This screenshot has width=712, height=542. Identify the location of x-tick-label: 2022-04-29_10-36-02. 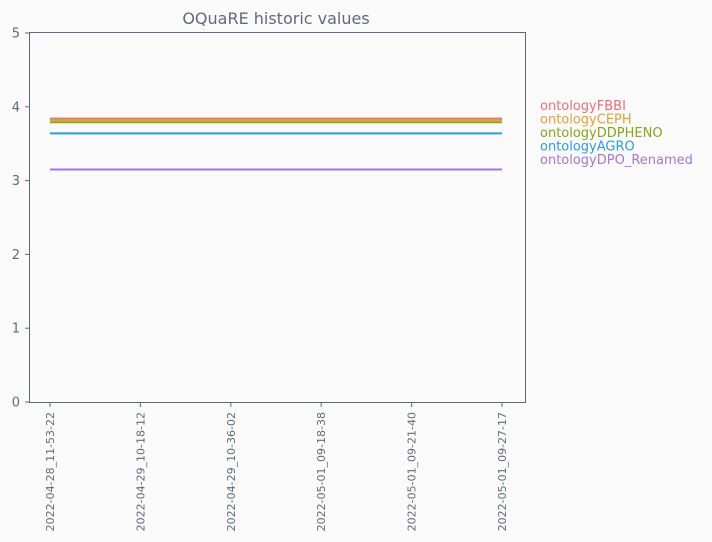
(231, 471).